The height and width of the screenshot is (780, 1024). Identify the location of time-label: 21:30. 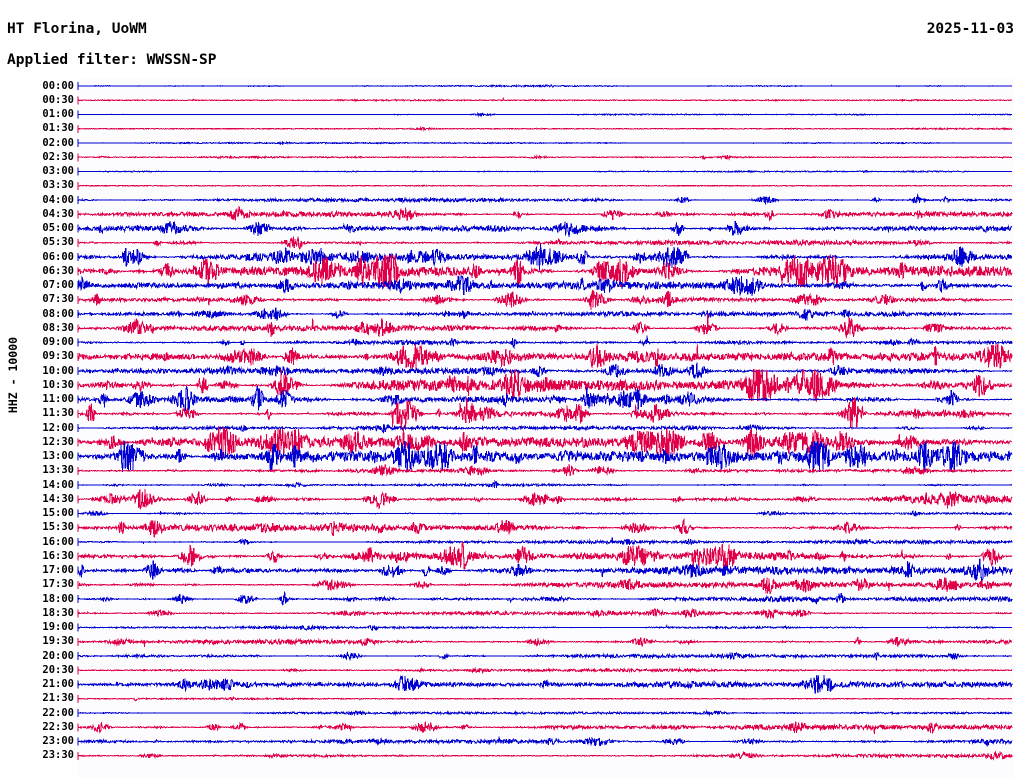
(58, 698).